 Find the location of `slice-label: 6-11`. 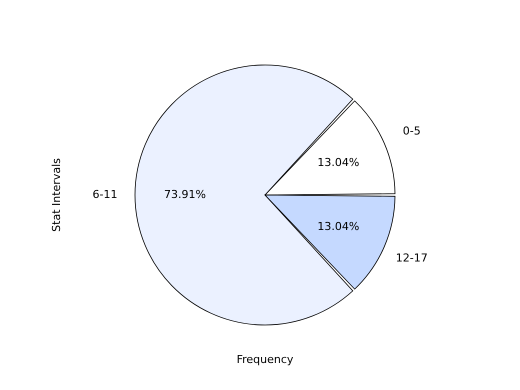

slice-label: 6-11 is located at coordinates (105, 194).